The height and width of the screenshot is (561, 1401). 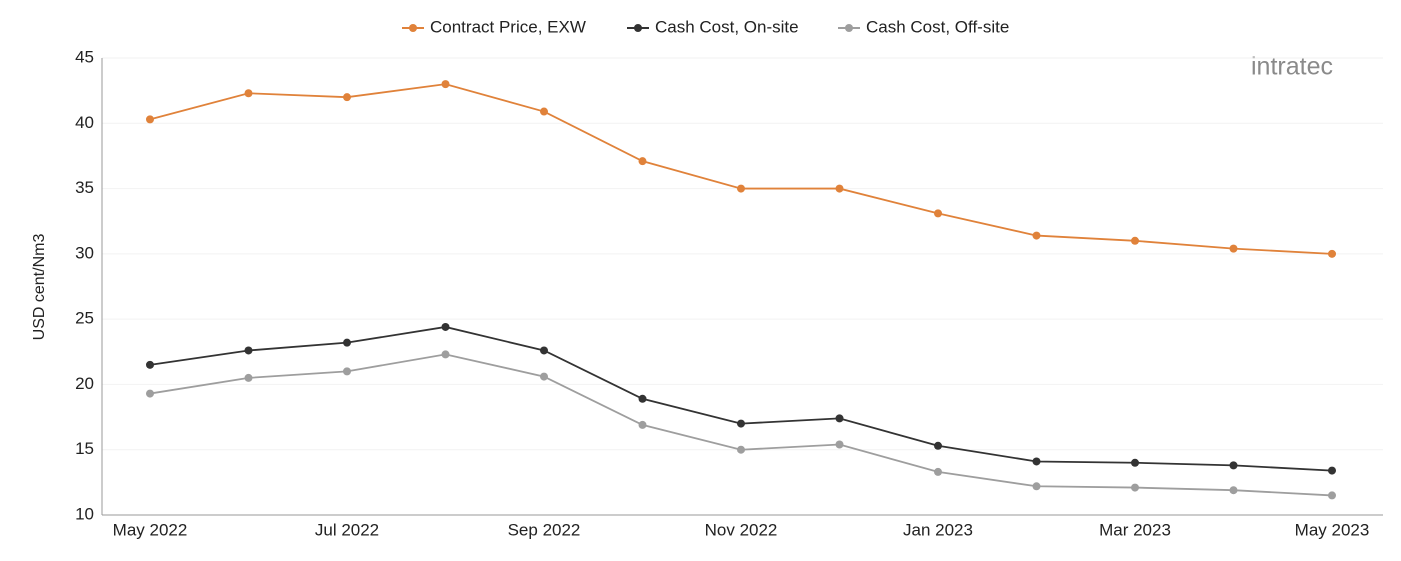 What do you see at coordinates (1332, 529) in the screenshot?
I see `x-tick-label: May 2023` at bounding box center [1332, 529].